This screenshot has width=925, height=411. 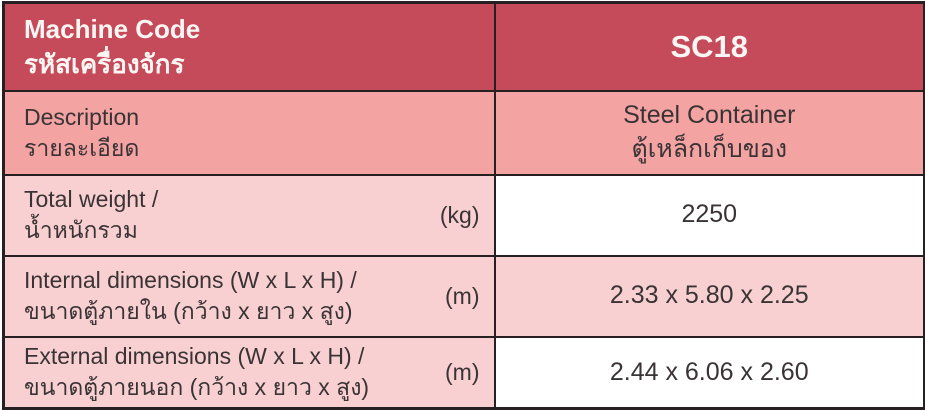 I want to click on external-dimensions-value-cell: 2.44 x 6.06 x 2.60, so click(x=709, y=372).